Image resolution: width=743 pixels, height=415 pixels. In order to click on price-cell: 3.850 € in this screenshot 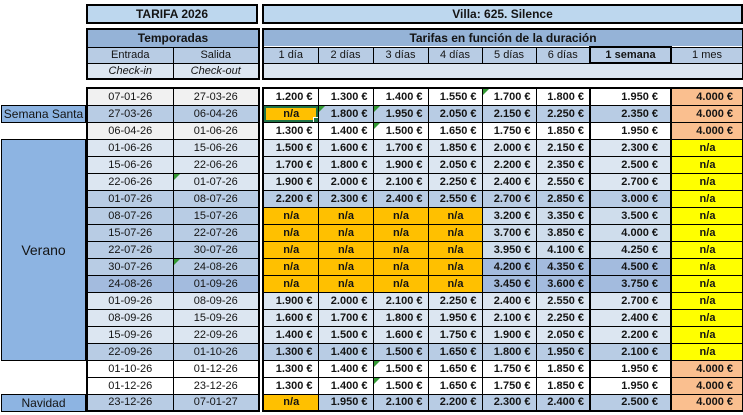, I will do `click(563, 232)`.